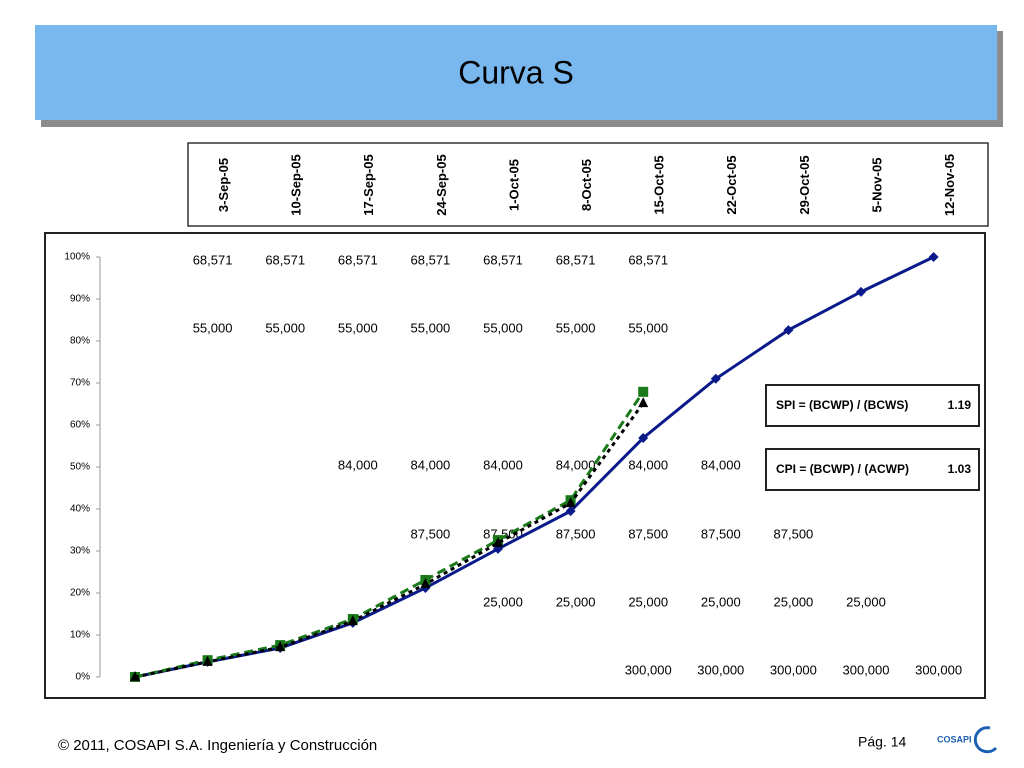 Image resolution: width=1024 pixels, height=768 pixels. Describe the element at coordinates (731, 184) in the screenshot. I see `date-label: 22-Oct-05` at that location.